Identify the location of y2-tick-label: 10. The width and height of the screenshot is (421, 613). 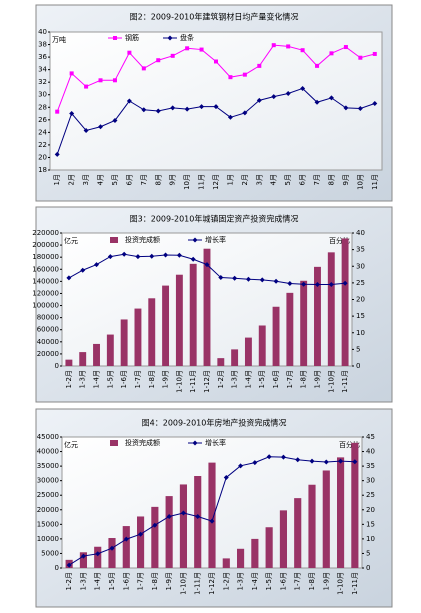
(360, 333).